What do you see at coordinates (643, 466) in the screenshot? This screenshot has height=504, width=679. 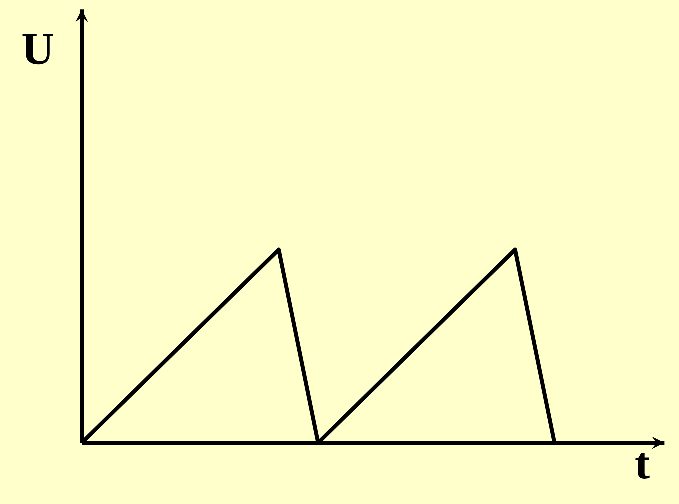 I see `x-axis-title: t` at bounding box center [643, 466].